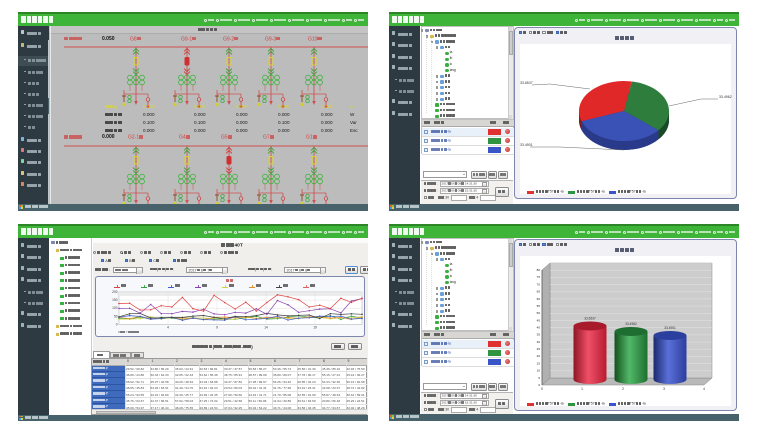  Describe the element at coordinates (539, 328) in the screenshot. I see `svg-text: 40` at that location.